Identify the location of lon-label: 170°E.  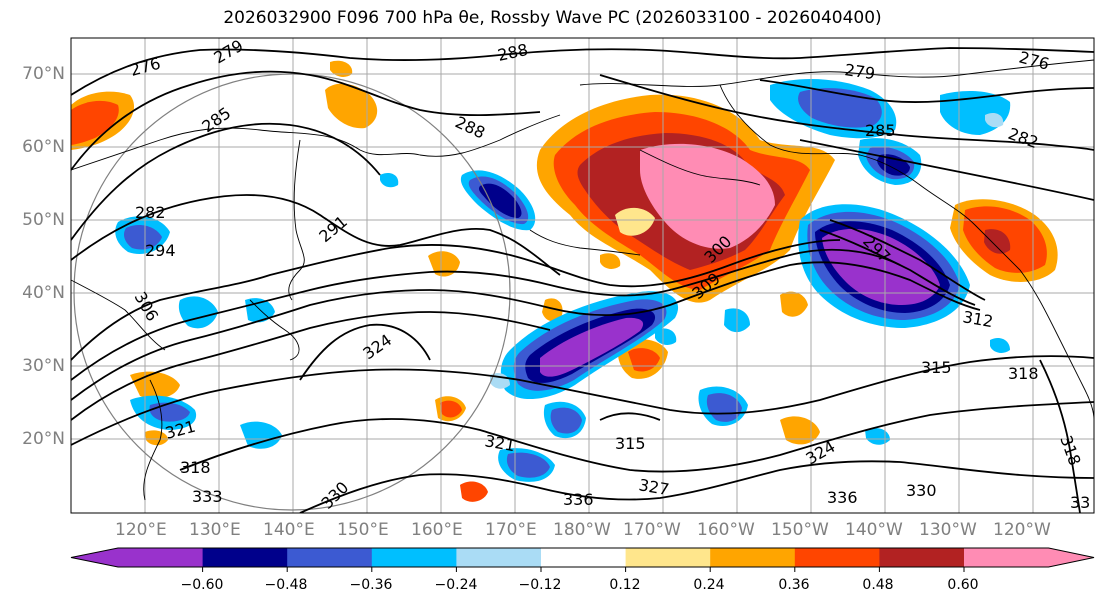
(511, 530).